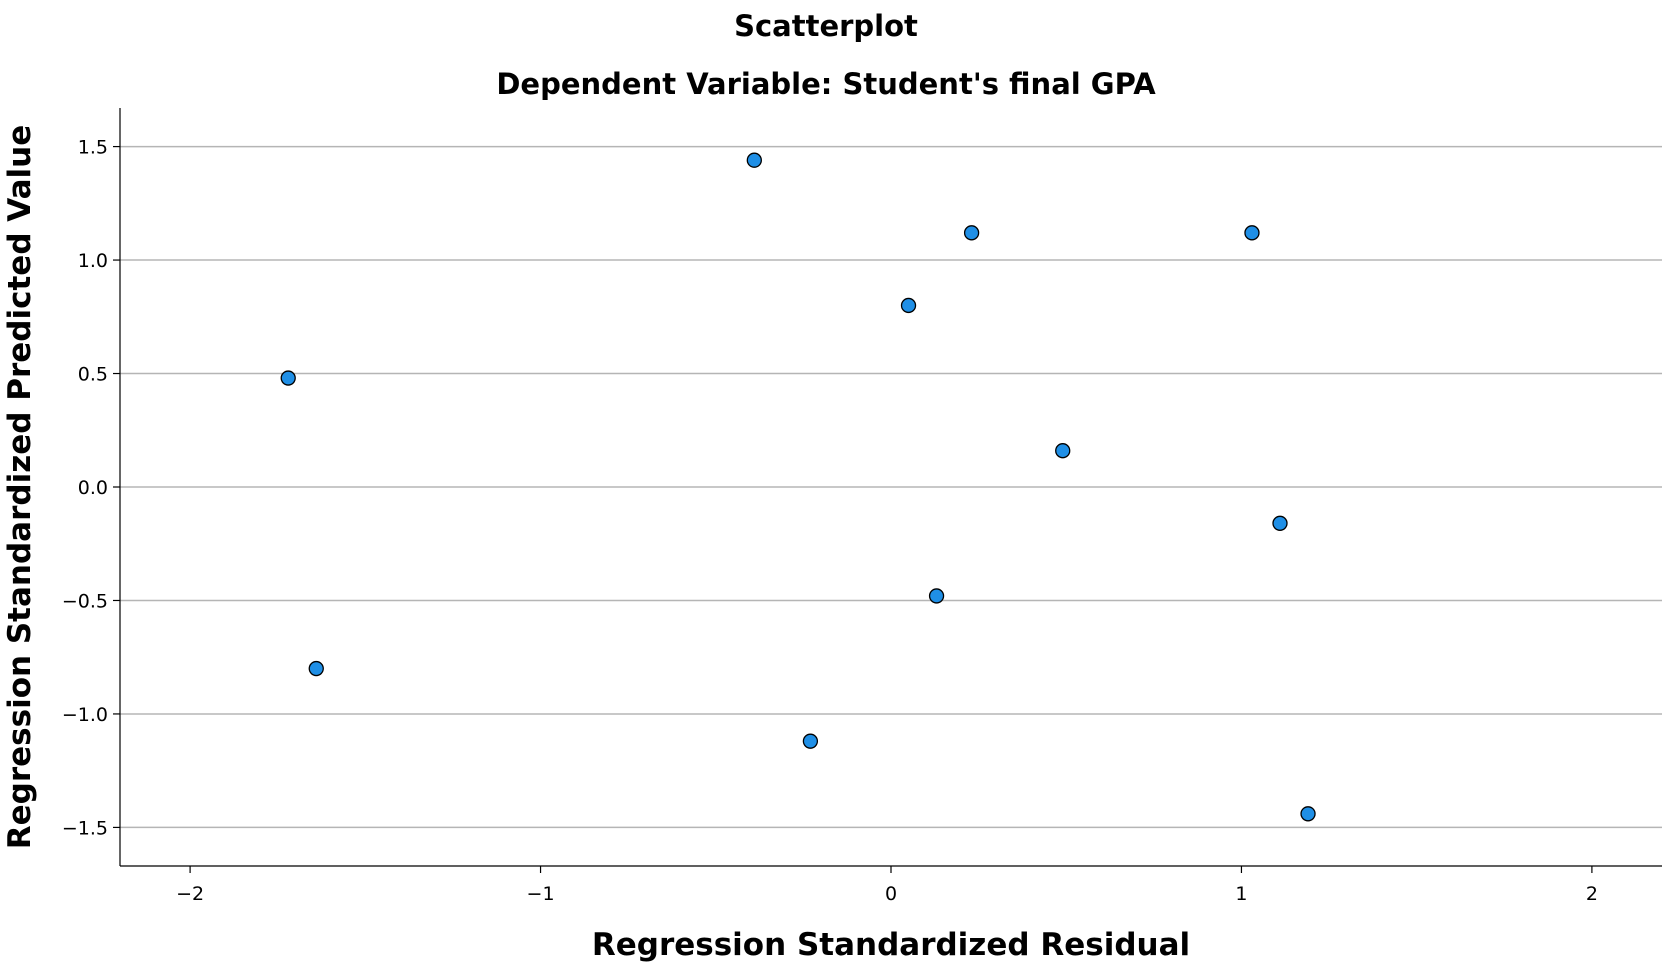 The image size is (1670, 974). I want to click on x-axis-ticks: −2 −1 0 1 2, so click(887, 885).